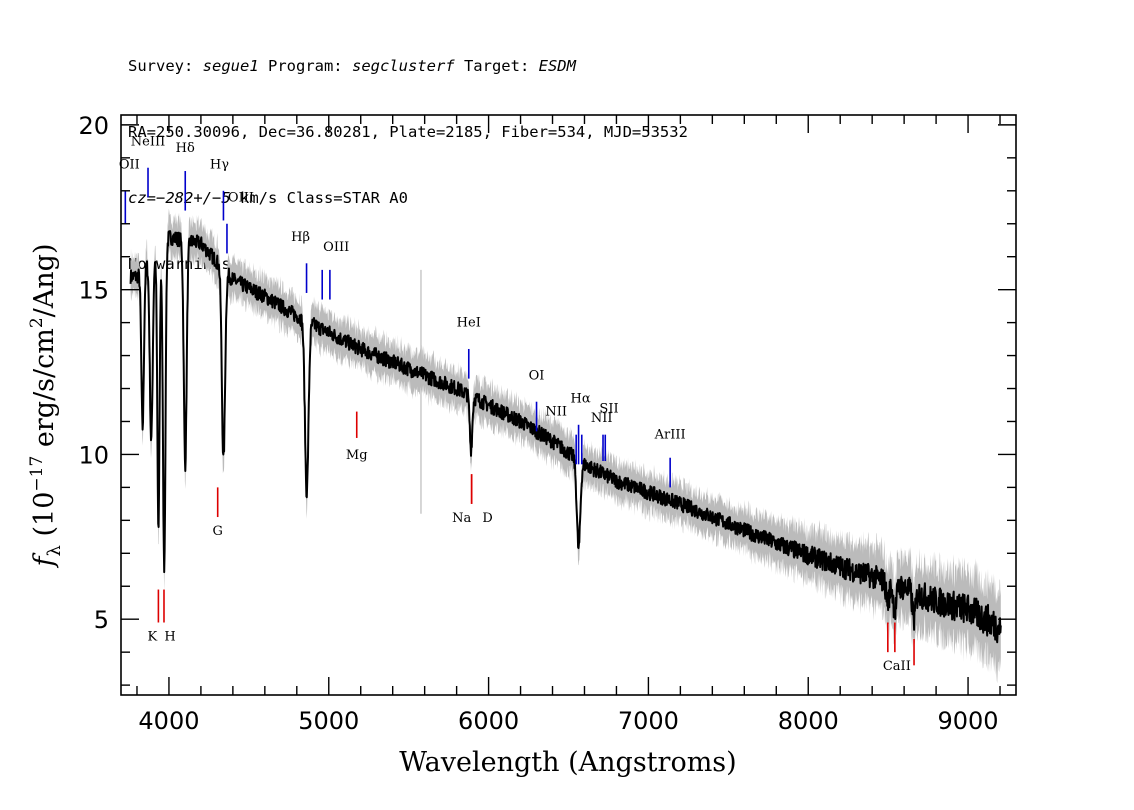 This screenshot has height=810, width=1134. I want to click on x-tick-label: 8000, so click(808, 721).